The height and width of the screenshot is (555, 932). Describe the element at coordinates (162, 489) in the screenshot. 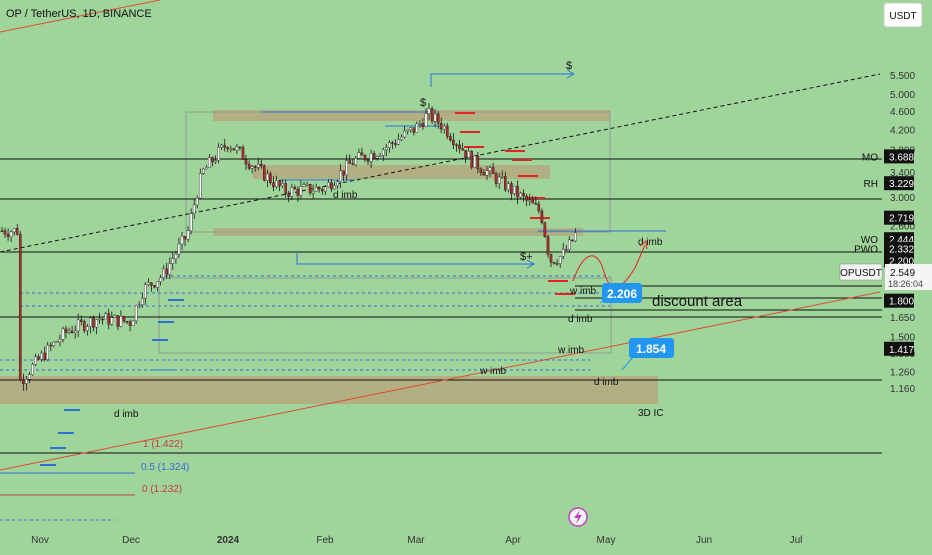

I see `fib-0-label: 0 (1.232)` at that location.